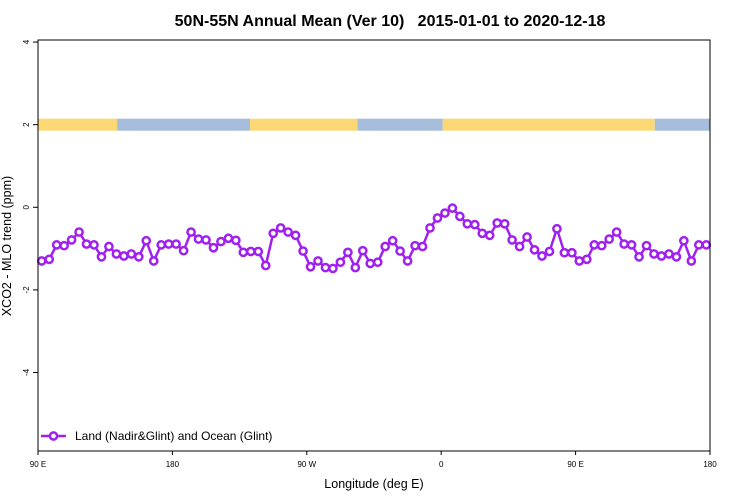 Image resolution: width=750 pixels, height=500 pixels. What do you see at coordinates (441, 464) in the screenshot?
I see `x-tick-label: 0` at bounding box center [441, 464].